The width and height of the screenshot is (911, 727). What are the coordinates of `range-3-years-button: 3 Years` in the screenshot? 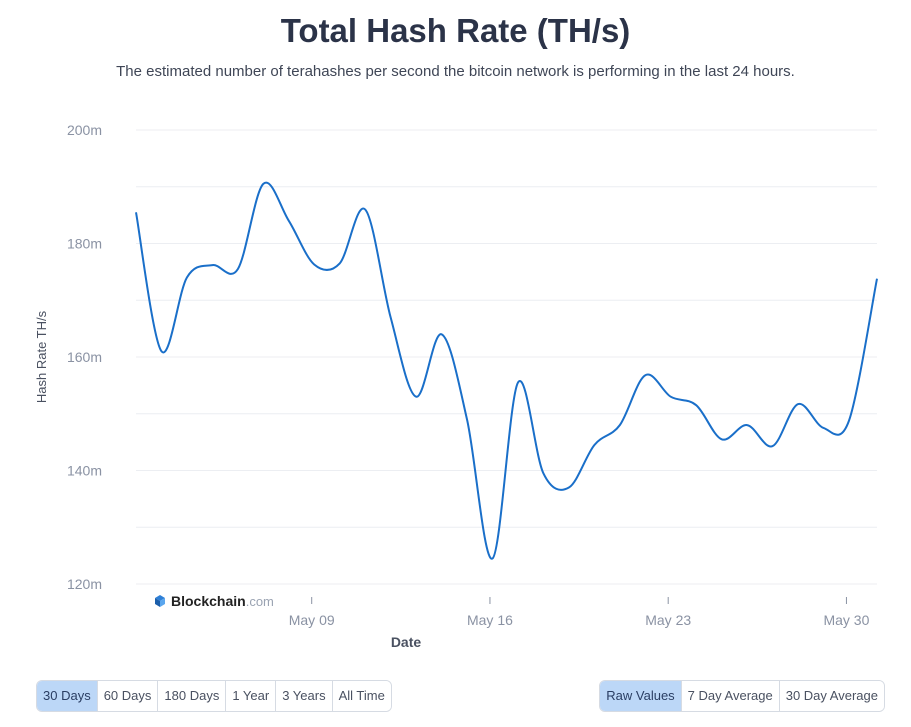 It's located at (304, 696).